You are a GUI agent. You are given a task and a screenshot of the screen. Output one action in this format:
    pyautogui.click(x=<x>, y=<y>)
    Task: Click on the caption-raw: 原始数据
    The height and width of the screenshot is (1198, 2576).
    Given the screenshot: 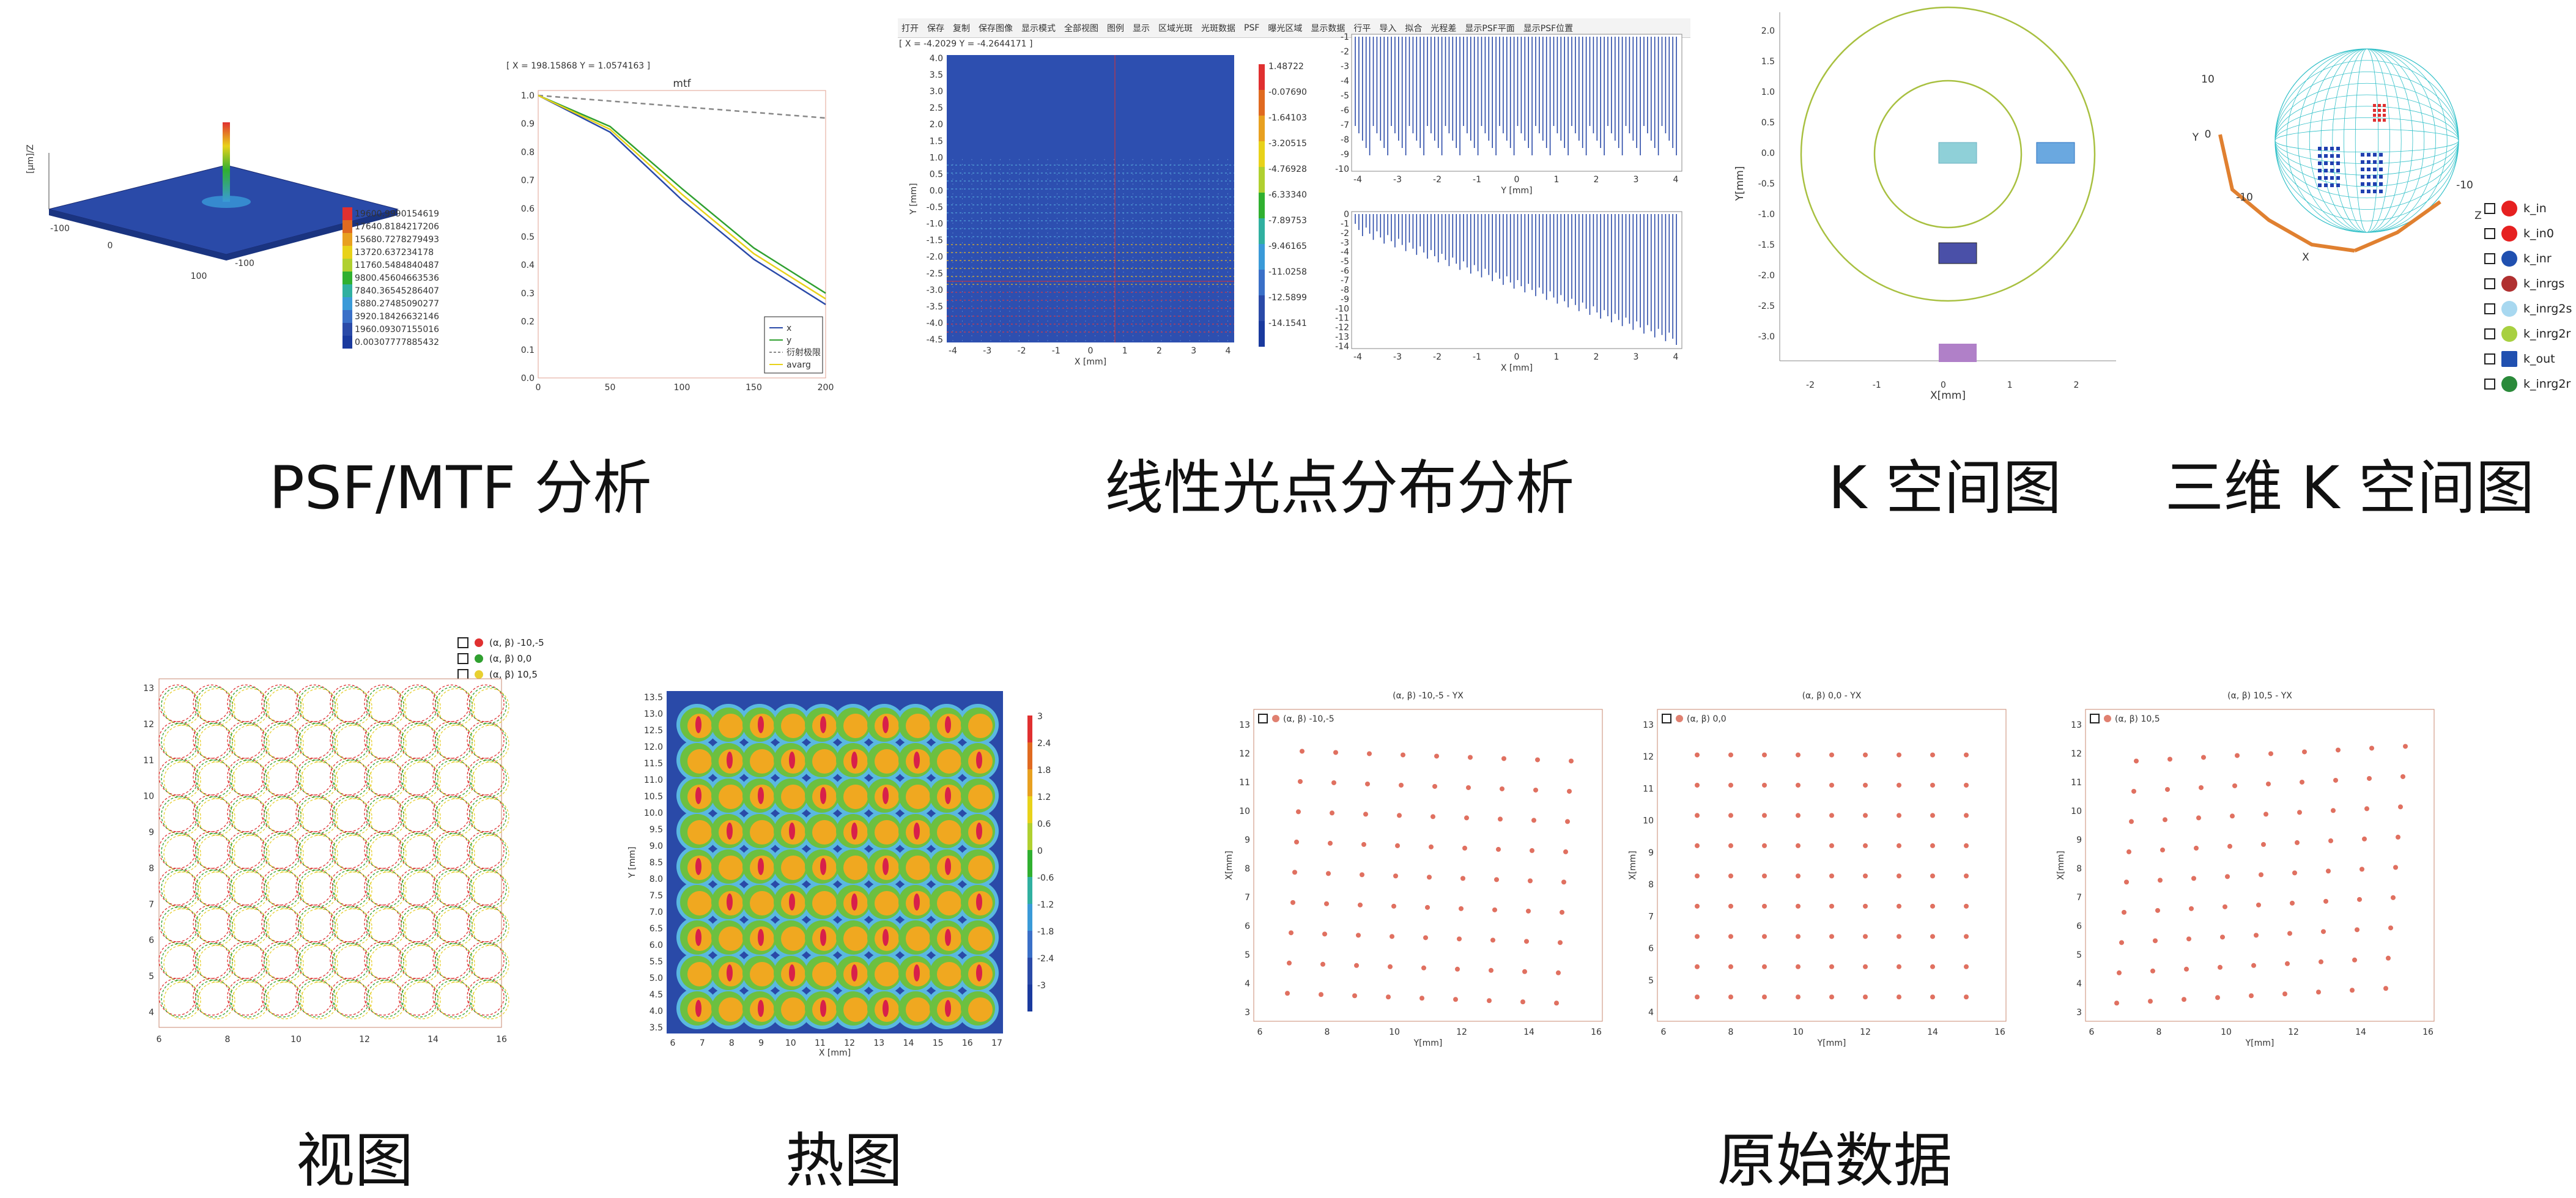 What is the action you would take?
    pyautogui.click(x=1834, y=1160)
    